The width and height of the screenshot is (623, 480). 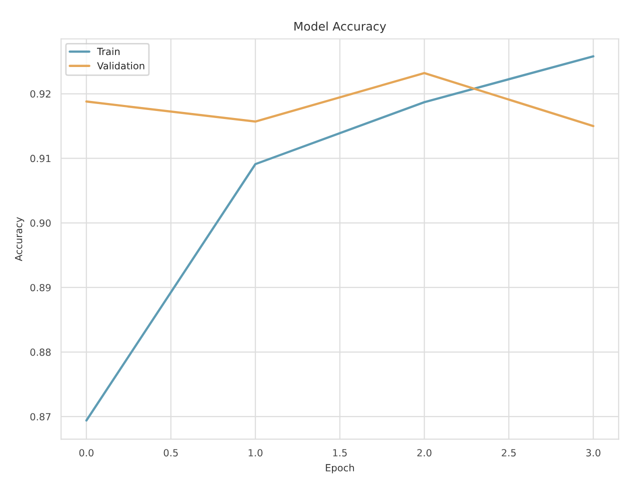 I want to click on y-tick-label: 0.91, so click(x=40, y=158).